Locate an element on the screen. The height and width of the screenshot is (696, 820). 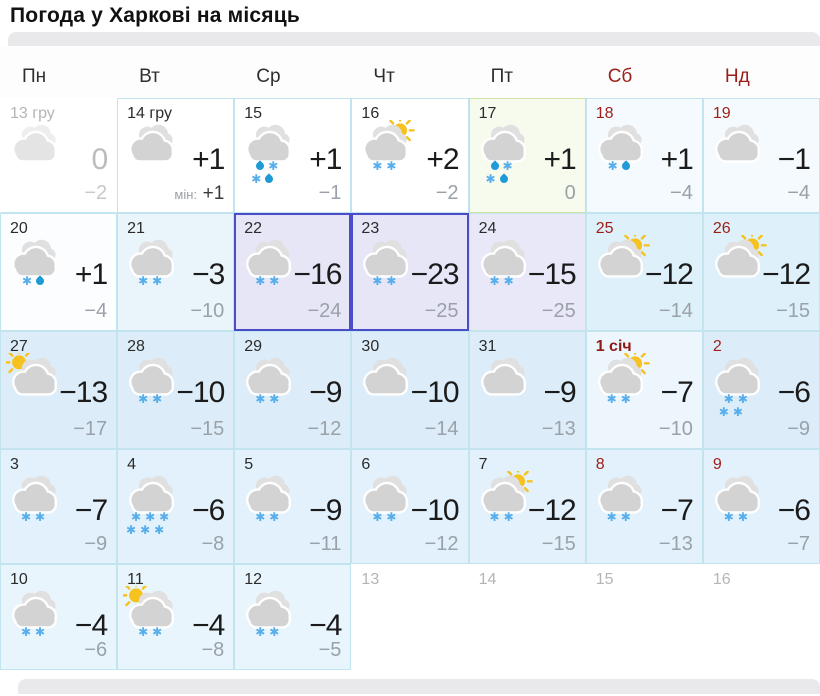
min-temp: −5 is located at coordinates (330, 650).